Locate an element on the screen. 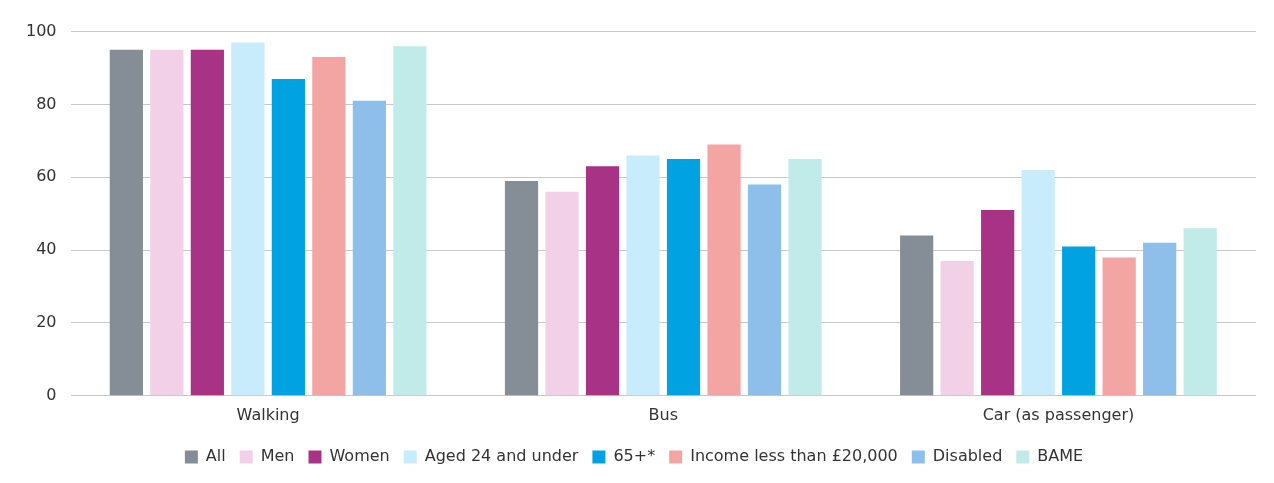 This screenshot has width=1274, height=483. y-tick-label: 60 is located at coordinates (46, 176).